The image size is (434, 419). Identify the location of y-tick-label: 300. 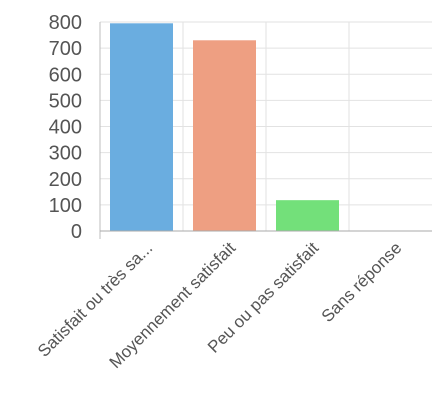
(65, 154).